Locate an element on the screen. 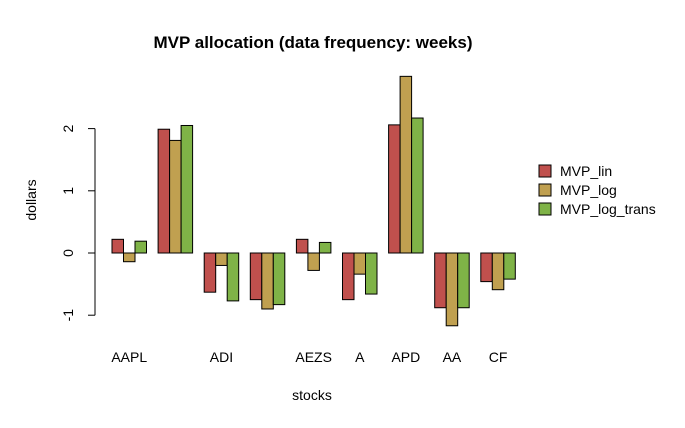 Image resolution: width=685 pixels, height=428 pixels. x-axis-title: stocks is located at coordinates (312, 395).